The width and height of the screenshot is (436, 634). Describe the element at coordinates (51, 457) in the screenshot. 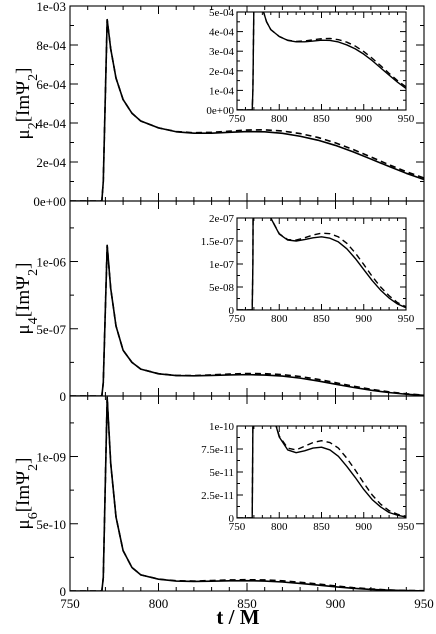

I see `mu6-y-tick-label: 1e-09` at that location.